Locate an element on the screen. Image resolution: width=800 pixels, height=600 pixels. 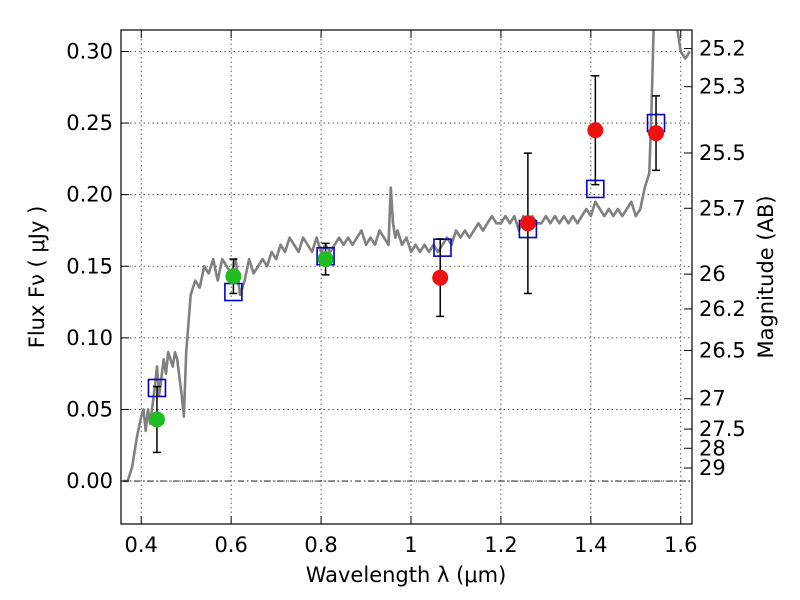
mag-tick-label: 27 is located at coordinates (712, 399).